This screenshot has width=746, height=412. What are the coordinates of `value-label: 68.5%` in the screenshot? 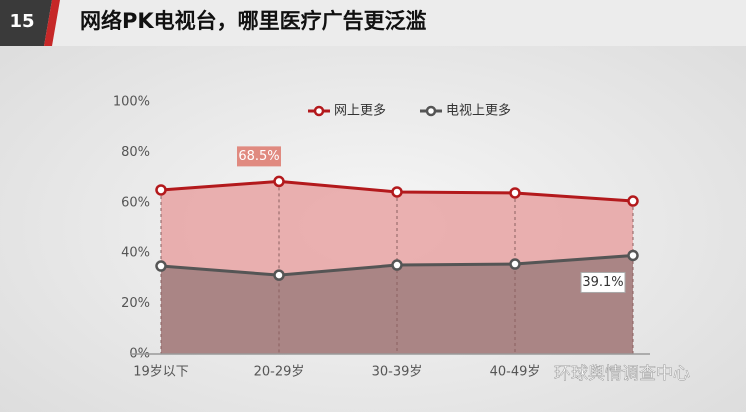 It's located at (258, 156).